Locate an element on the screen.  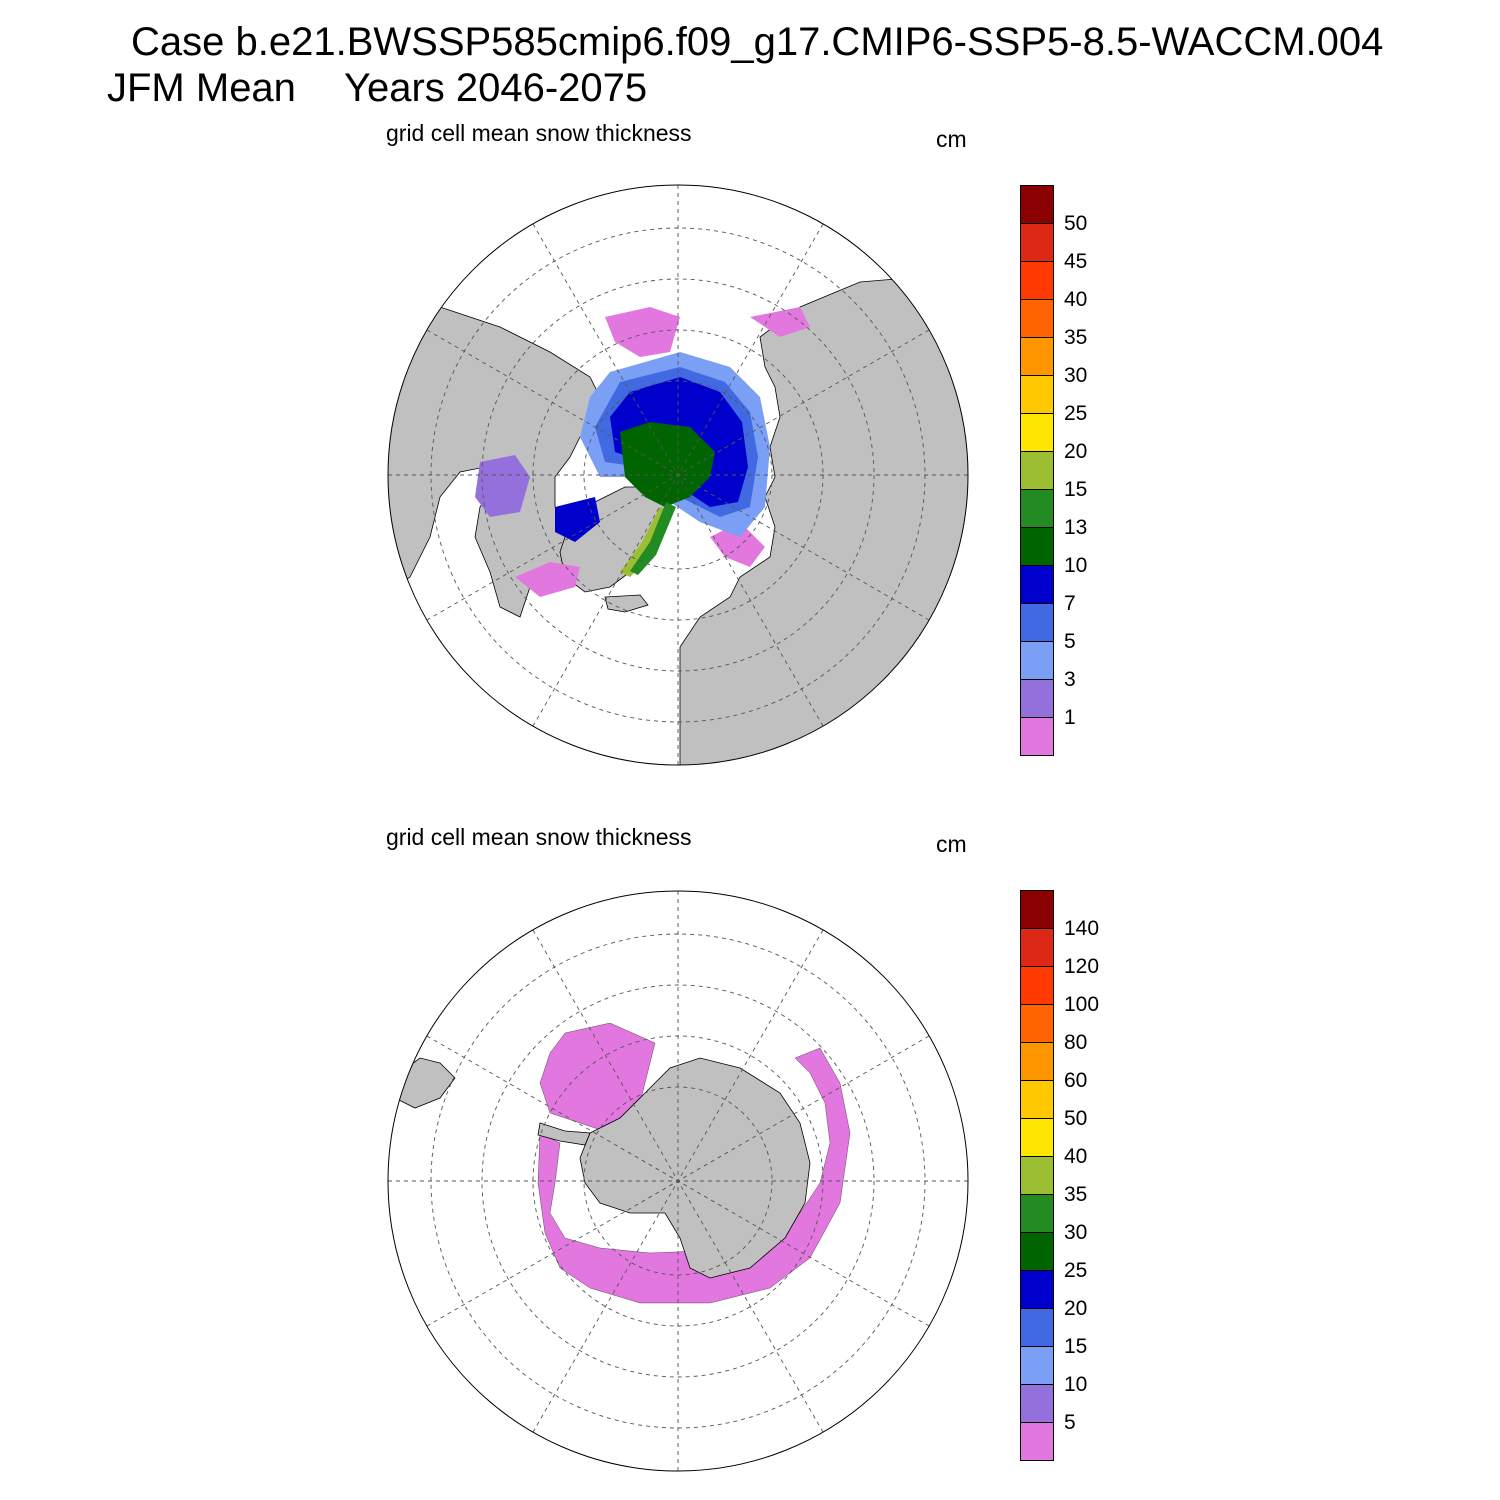
colorbar-label: 80 is located at coordinates (1076, 1042).